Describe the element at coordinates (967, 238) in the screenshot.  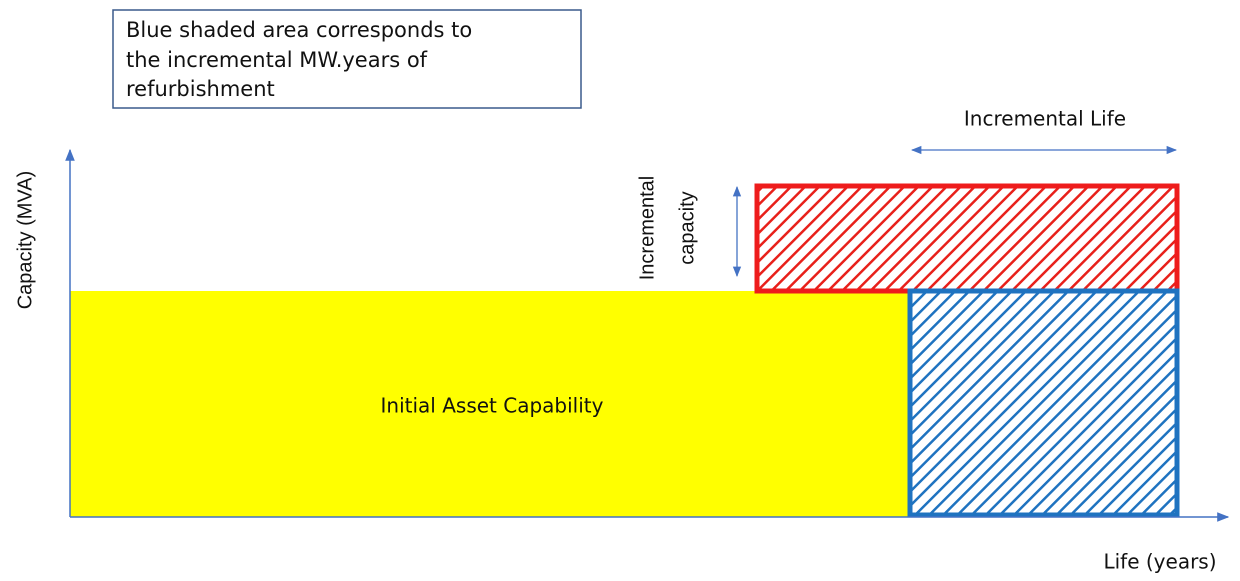
I see `incremental-capacity-area` at that location.